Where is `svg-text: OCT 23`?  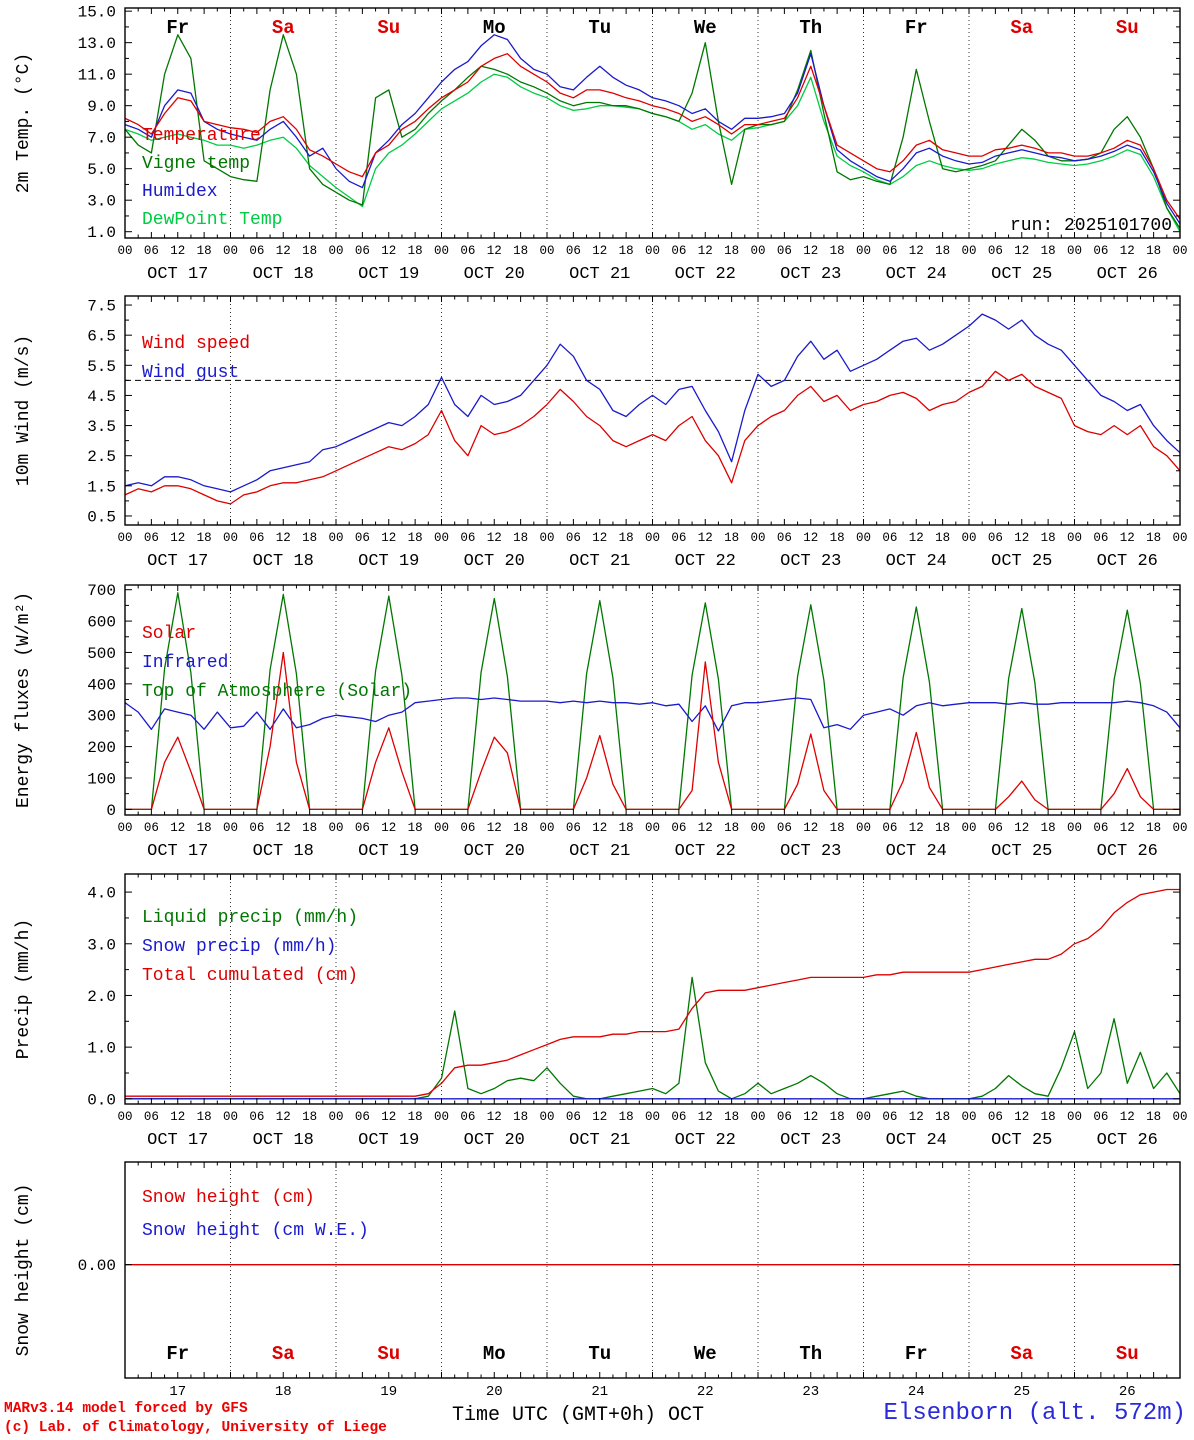 svg-text: OCT 23 is located at coordinates (810, 274).